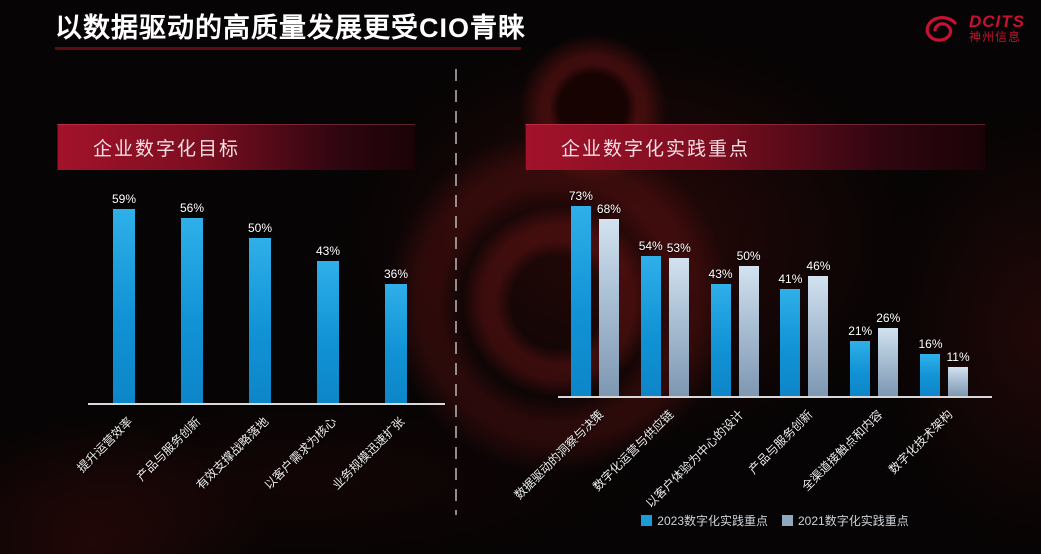  What do you see at coordinates (396, 274) in the screenshot?
I see `bar-value-label: 36%` at bounding box center [396, 274].